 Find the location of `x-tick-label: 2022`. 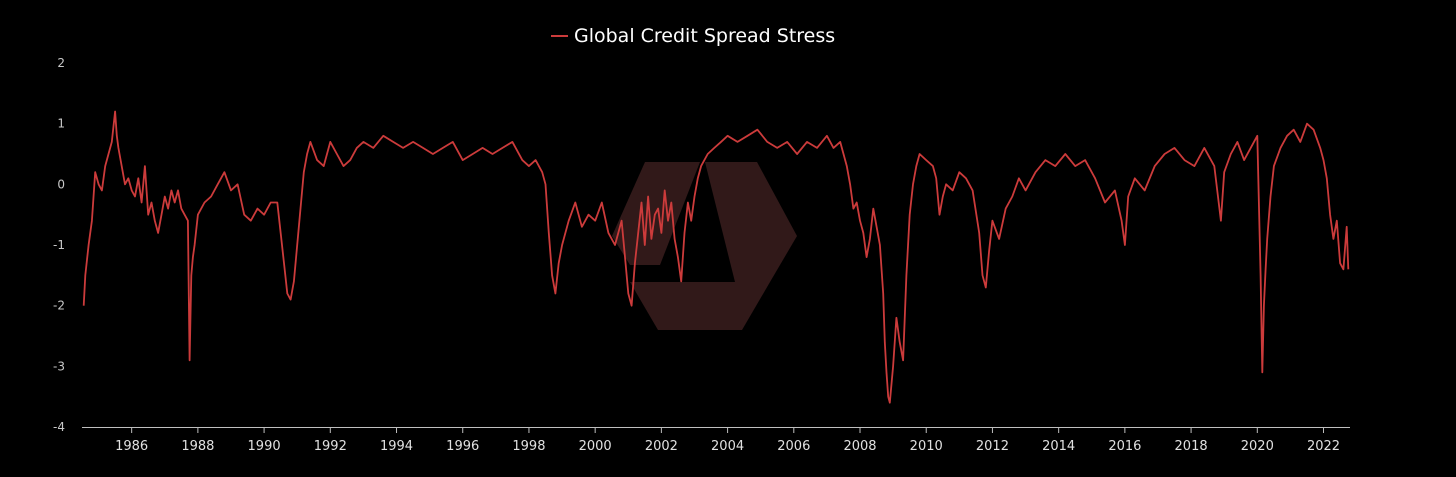

x-tick-label: 2022 is located at coordinates (1323, 446).